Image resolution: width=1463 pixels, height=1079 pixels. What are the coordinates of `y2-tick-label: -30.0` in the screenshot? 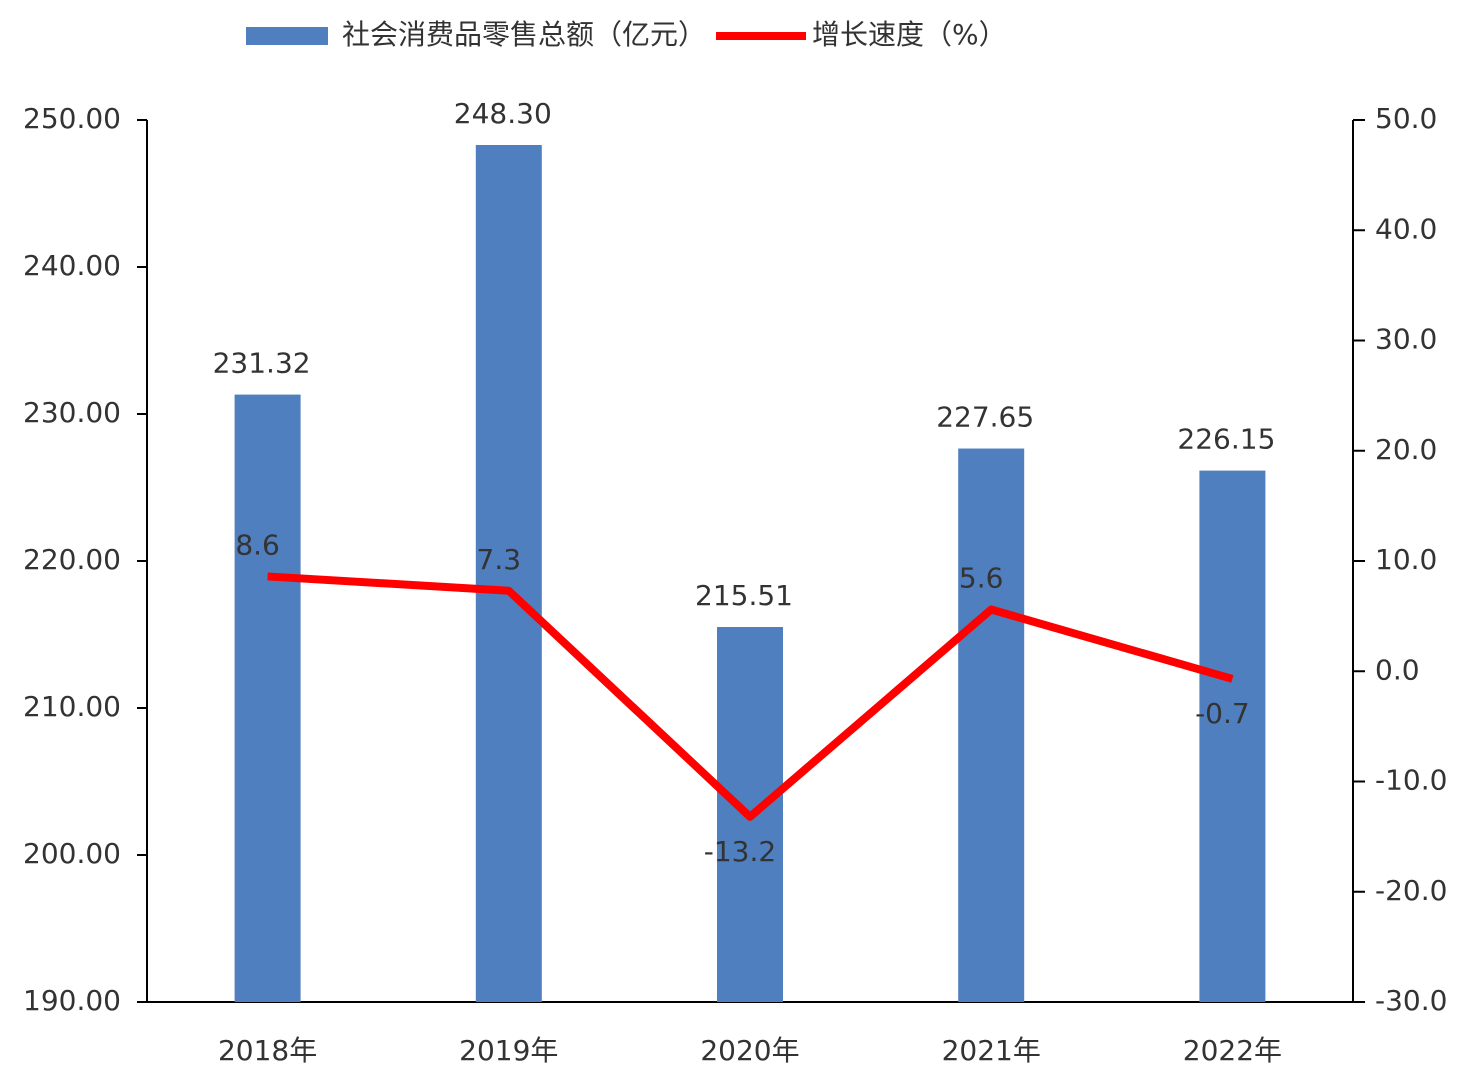 It's located at (1411, 1000).